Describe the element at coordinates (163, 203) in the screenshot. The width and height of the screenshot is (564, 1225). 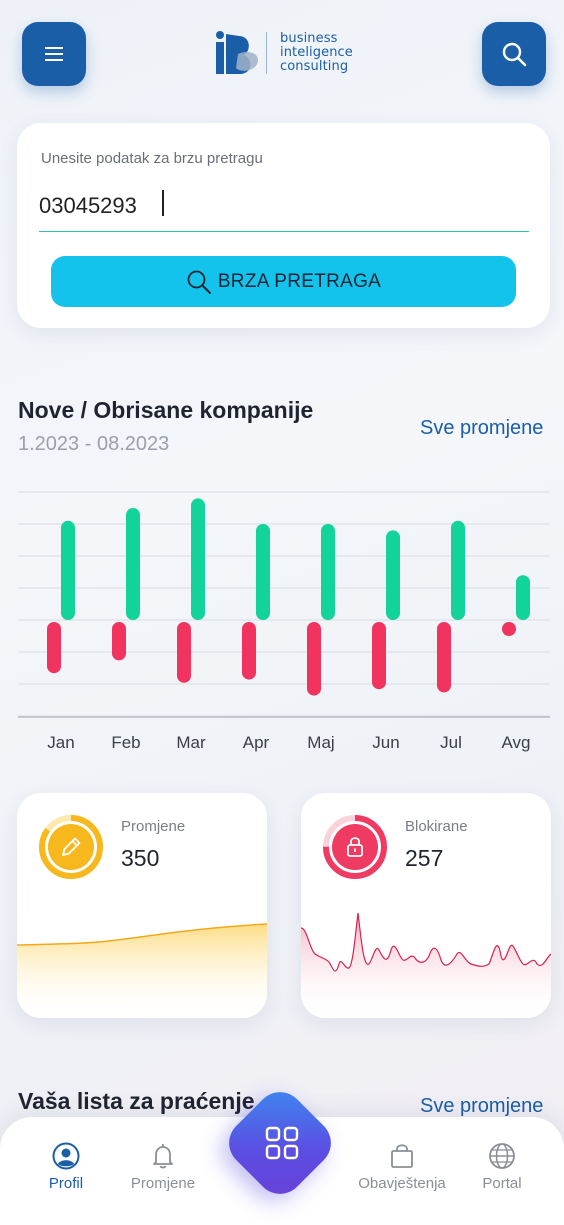
I see `text-caret` at that location.